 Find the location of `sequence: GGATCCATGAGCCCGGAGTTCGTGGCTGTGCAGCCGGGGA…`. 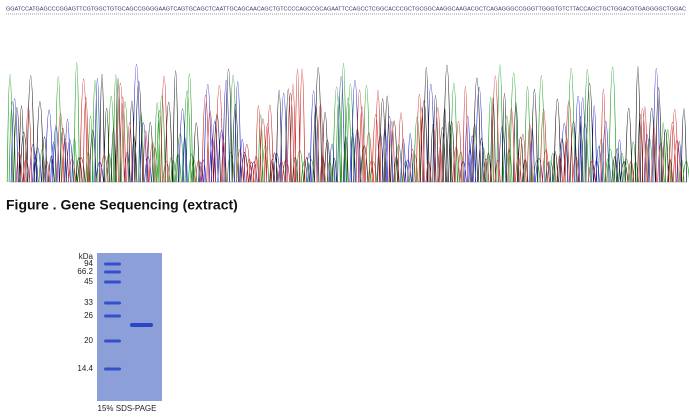

sequence: GGATCCATGAGCCCGGAGTTCGTGGCTGTGCAGCCGGGGA… is located at coordinates (346, 9).